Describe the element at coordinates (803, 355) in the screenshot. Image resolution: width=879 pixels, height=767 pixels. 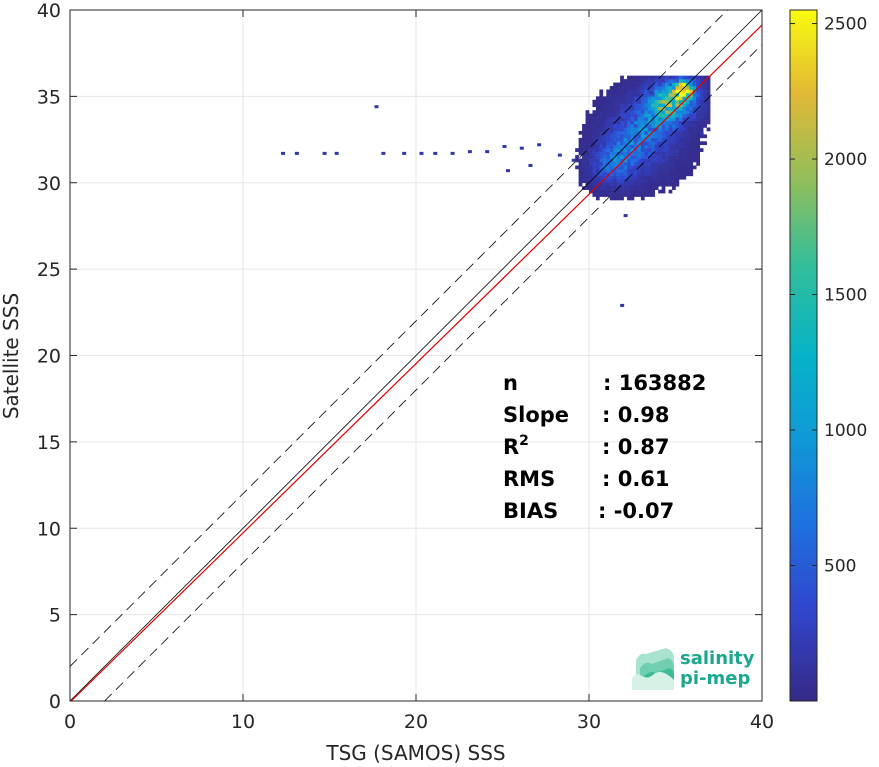
I see `colorbar-frame` at that location.